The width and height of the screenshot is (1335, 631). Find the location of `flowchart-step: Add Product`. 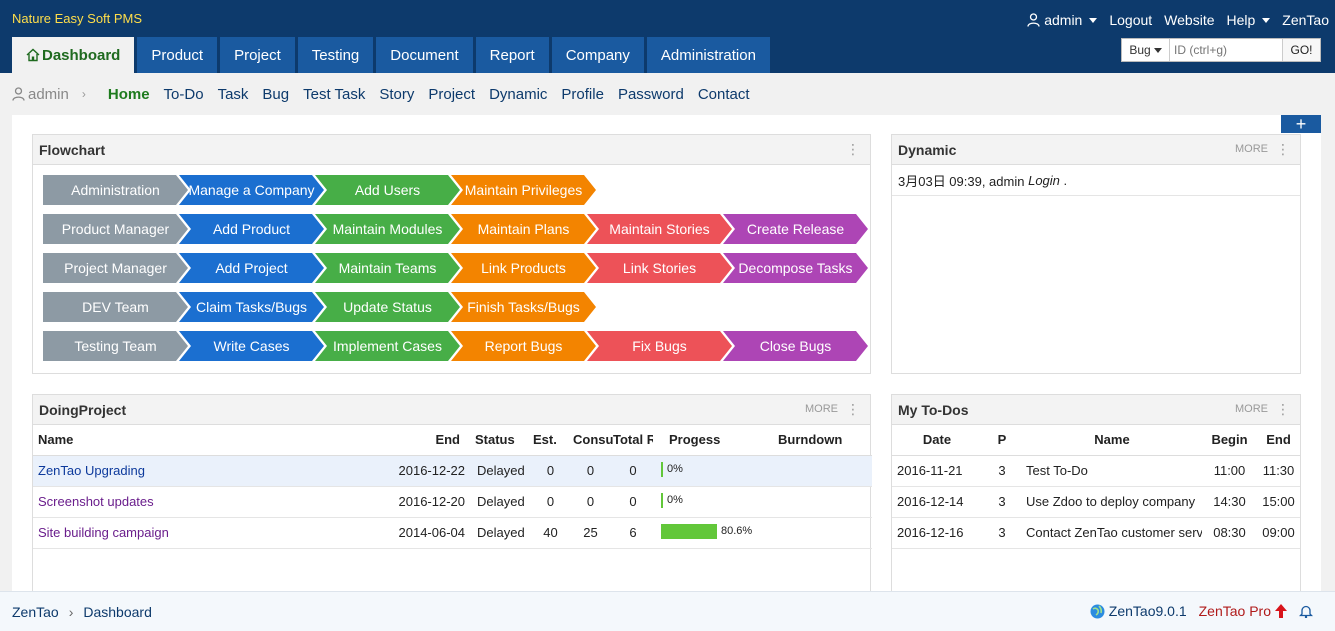

flowchart-step: Add Product is located at coordinates (251, 229).